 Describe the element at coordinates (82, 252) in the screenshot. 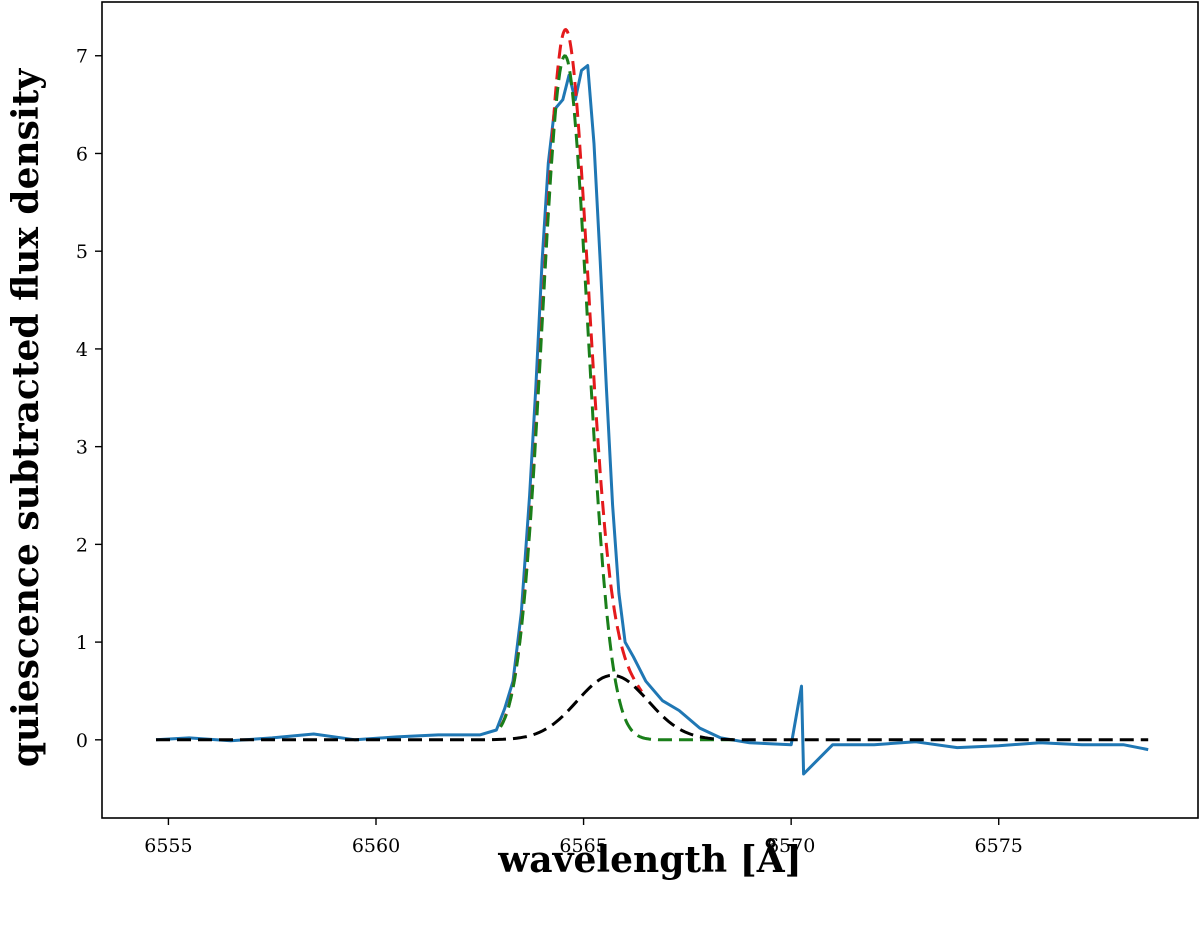

I see `y-tick-label: 5` at that location.